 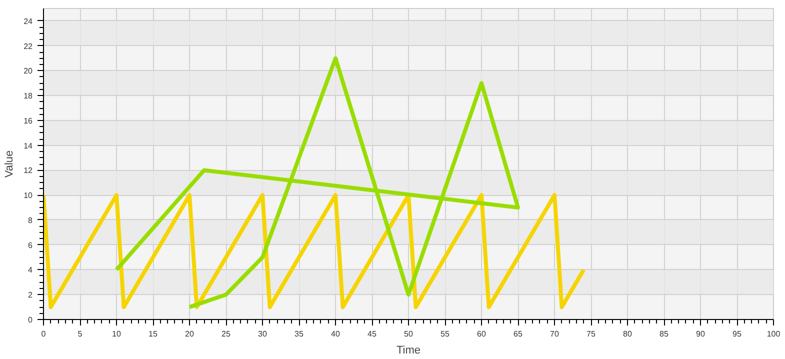 I want to click on x-tick-label: 85, so click(x=664, y=334).